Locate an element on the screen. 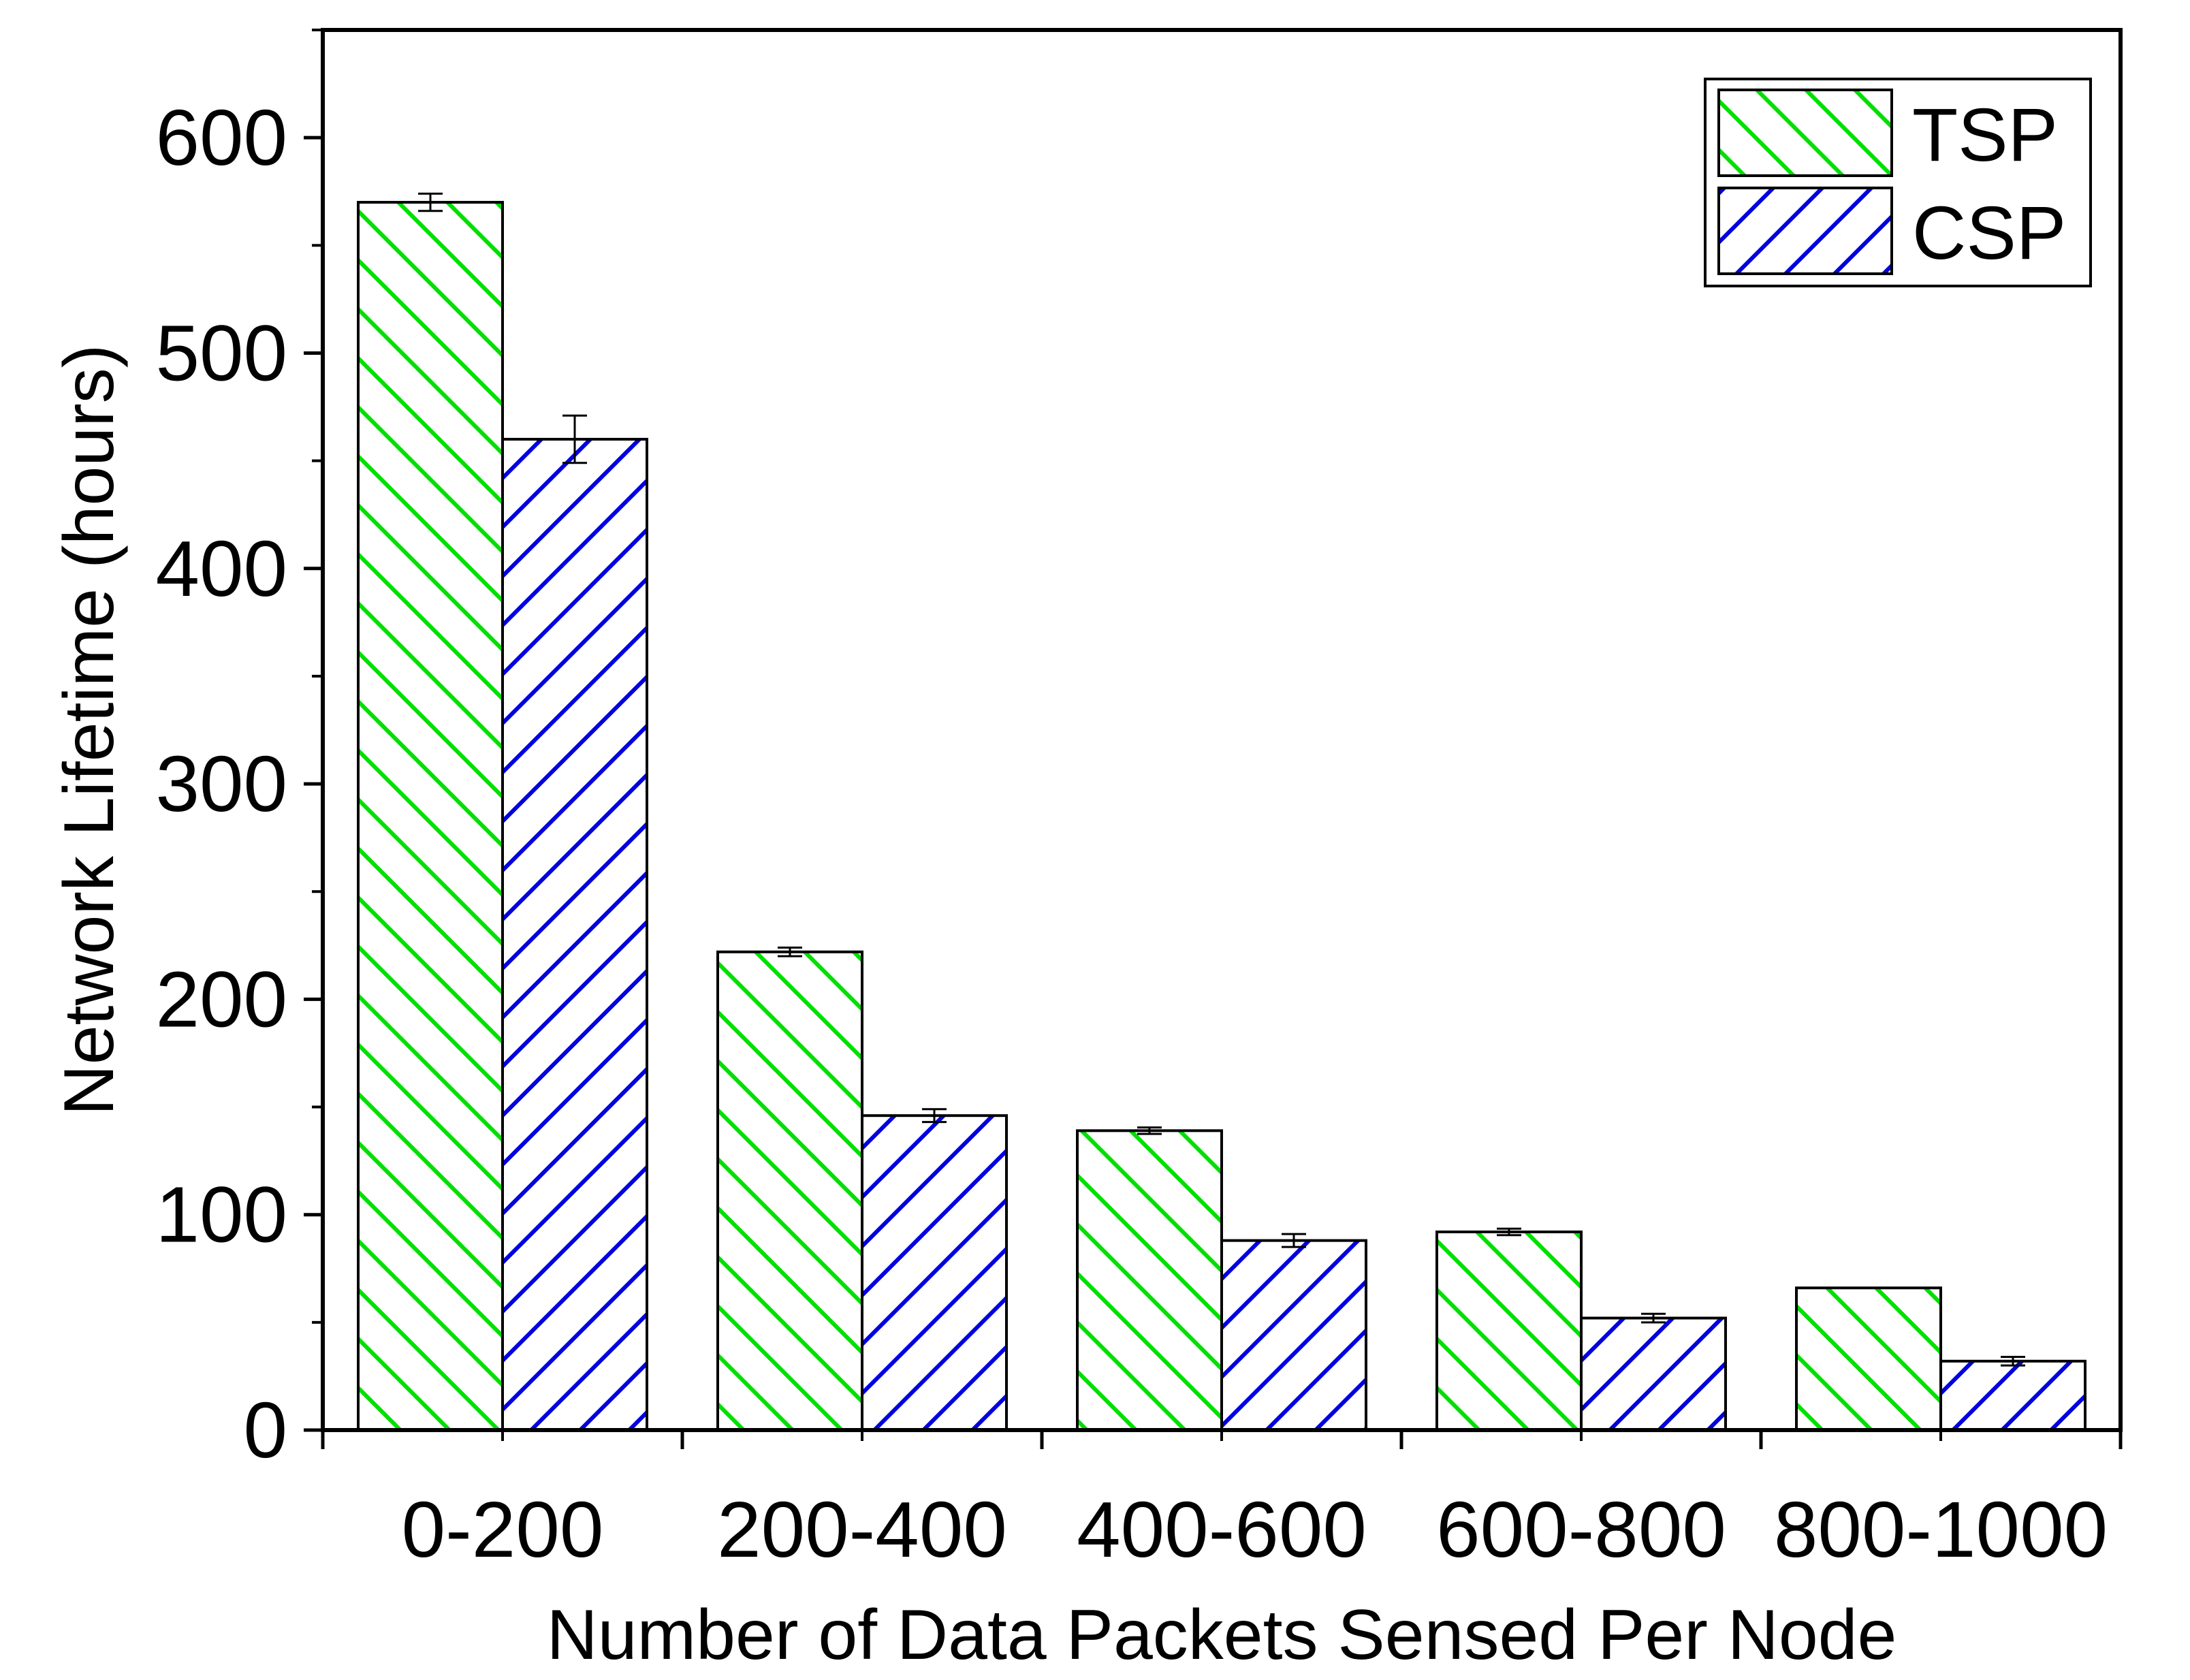  x-tick-label: 800-1000 is located at coordinates (1941, 1530).